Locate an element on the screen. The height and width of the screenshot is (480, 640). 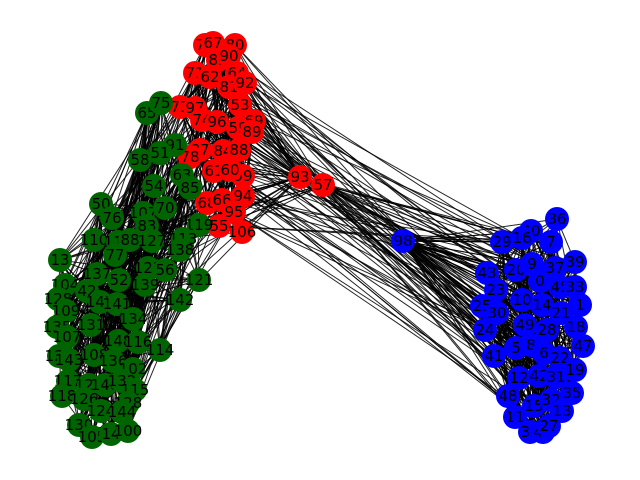
node-label: 54 is located at coordinates (153, 186).